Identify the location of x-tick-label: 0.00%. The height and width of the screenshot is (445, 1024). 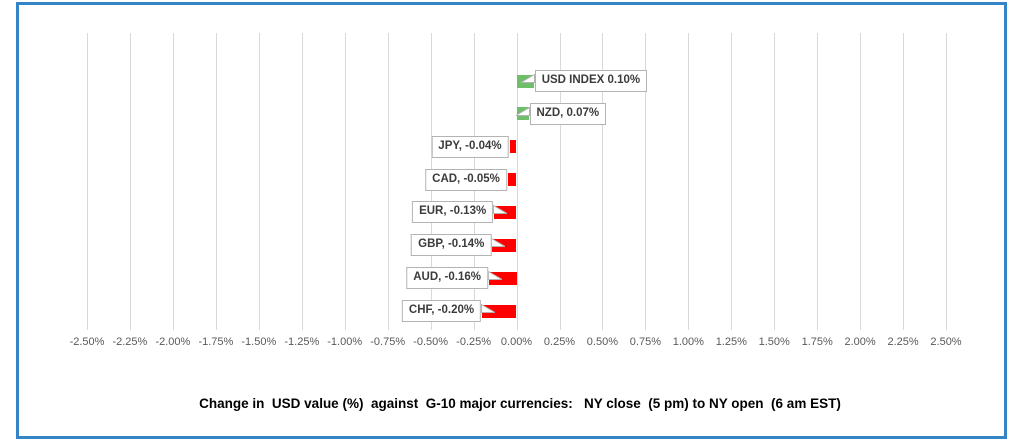
(516, 342).